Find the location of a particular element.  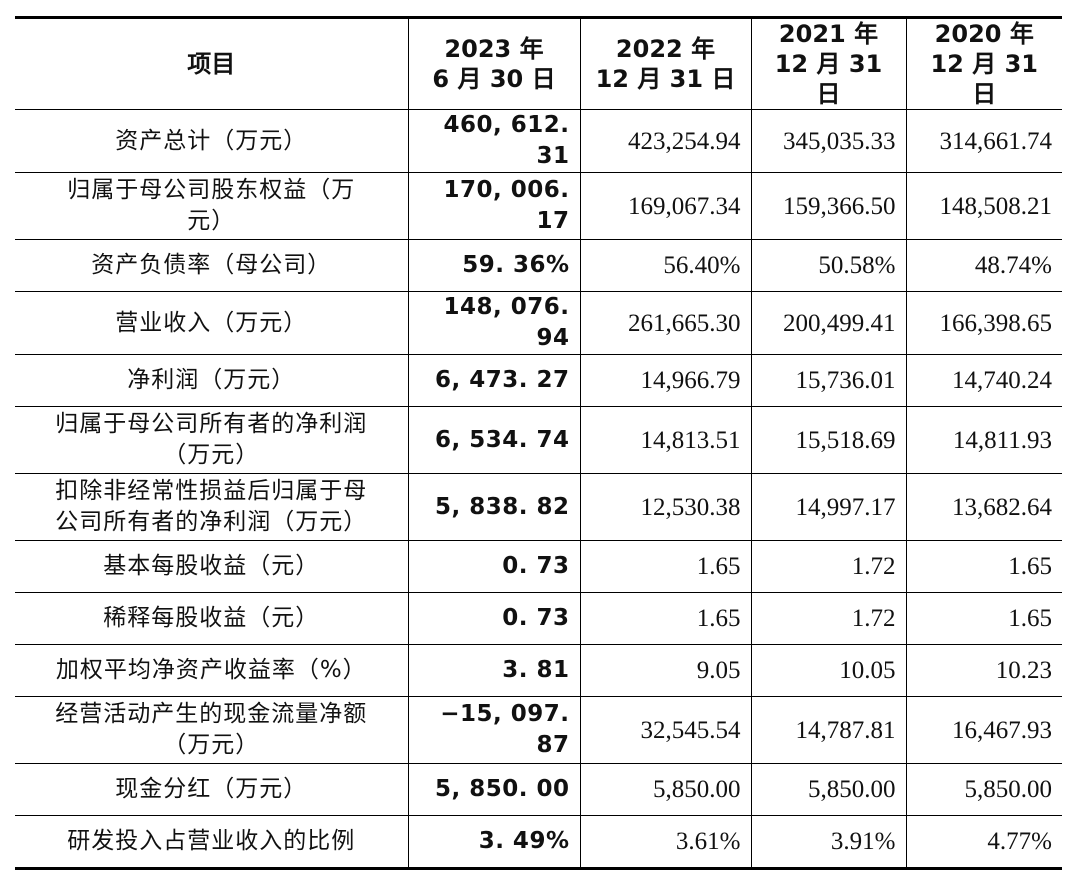

table-row: 资产负债率（母公司） 59. 36% 56.40% 50.58% 48.74% is located at coordinates (538, 265).